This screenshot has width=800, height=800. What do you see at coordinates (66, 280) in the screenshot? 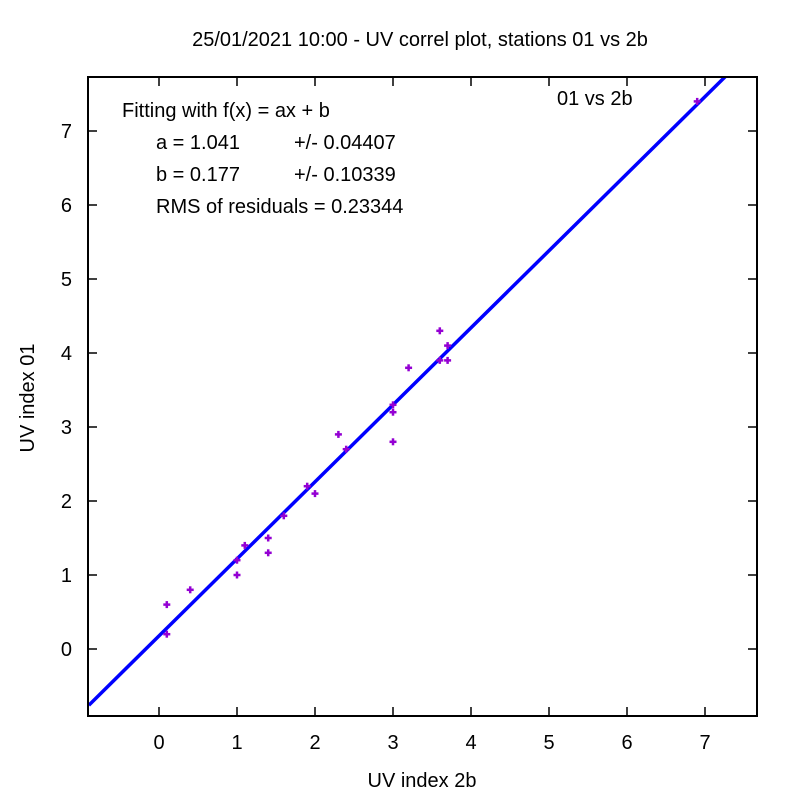
I see `y-tick-label: 5` at bounding box center [66, 280].